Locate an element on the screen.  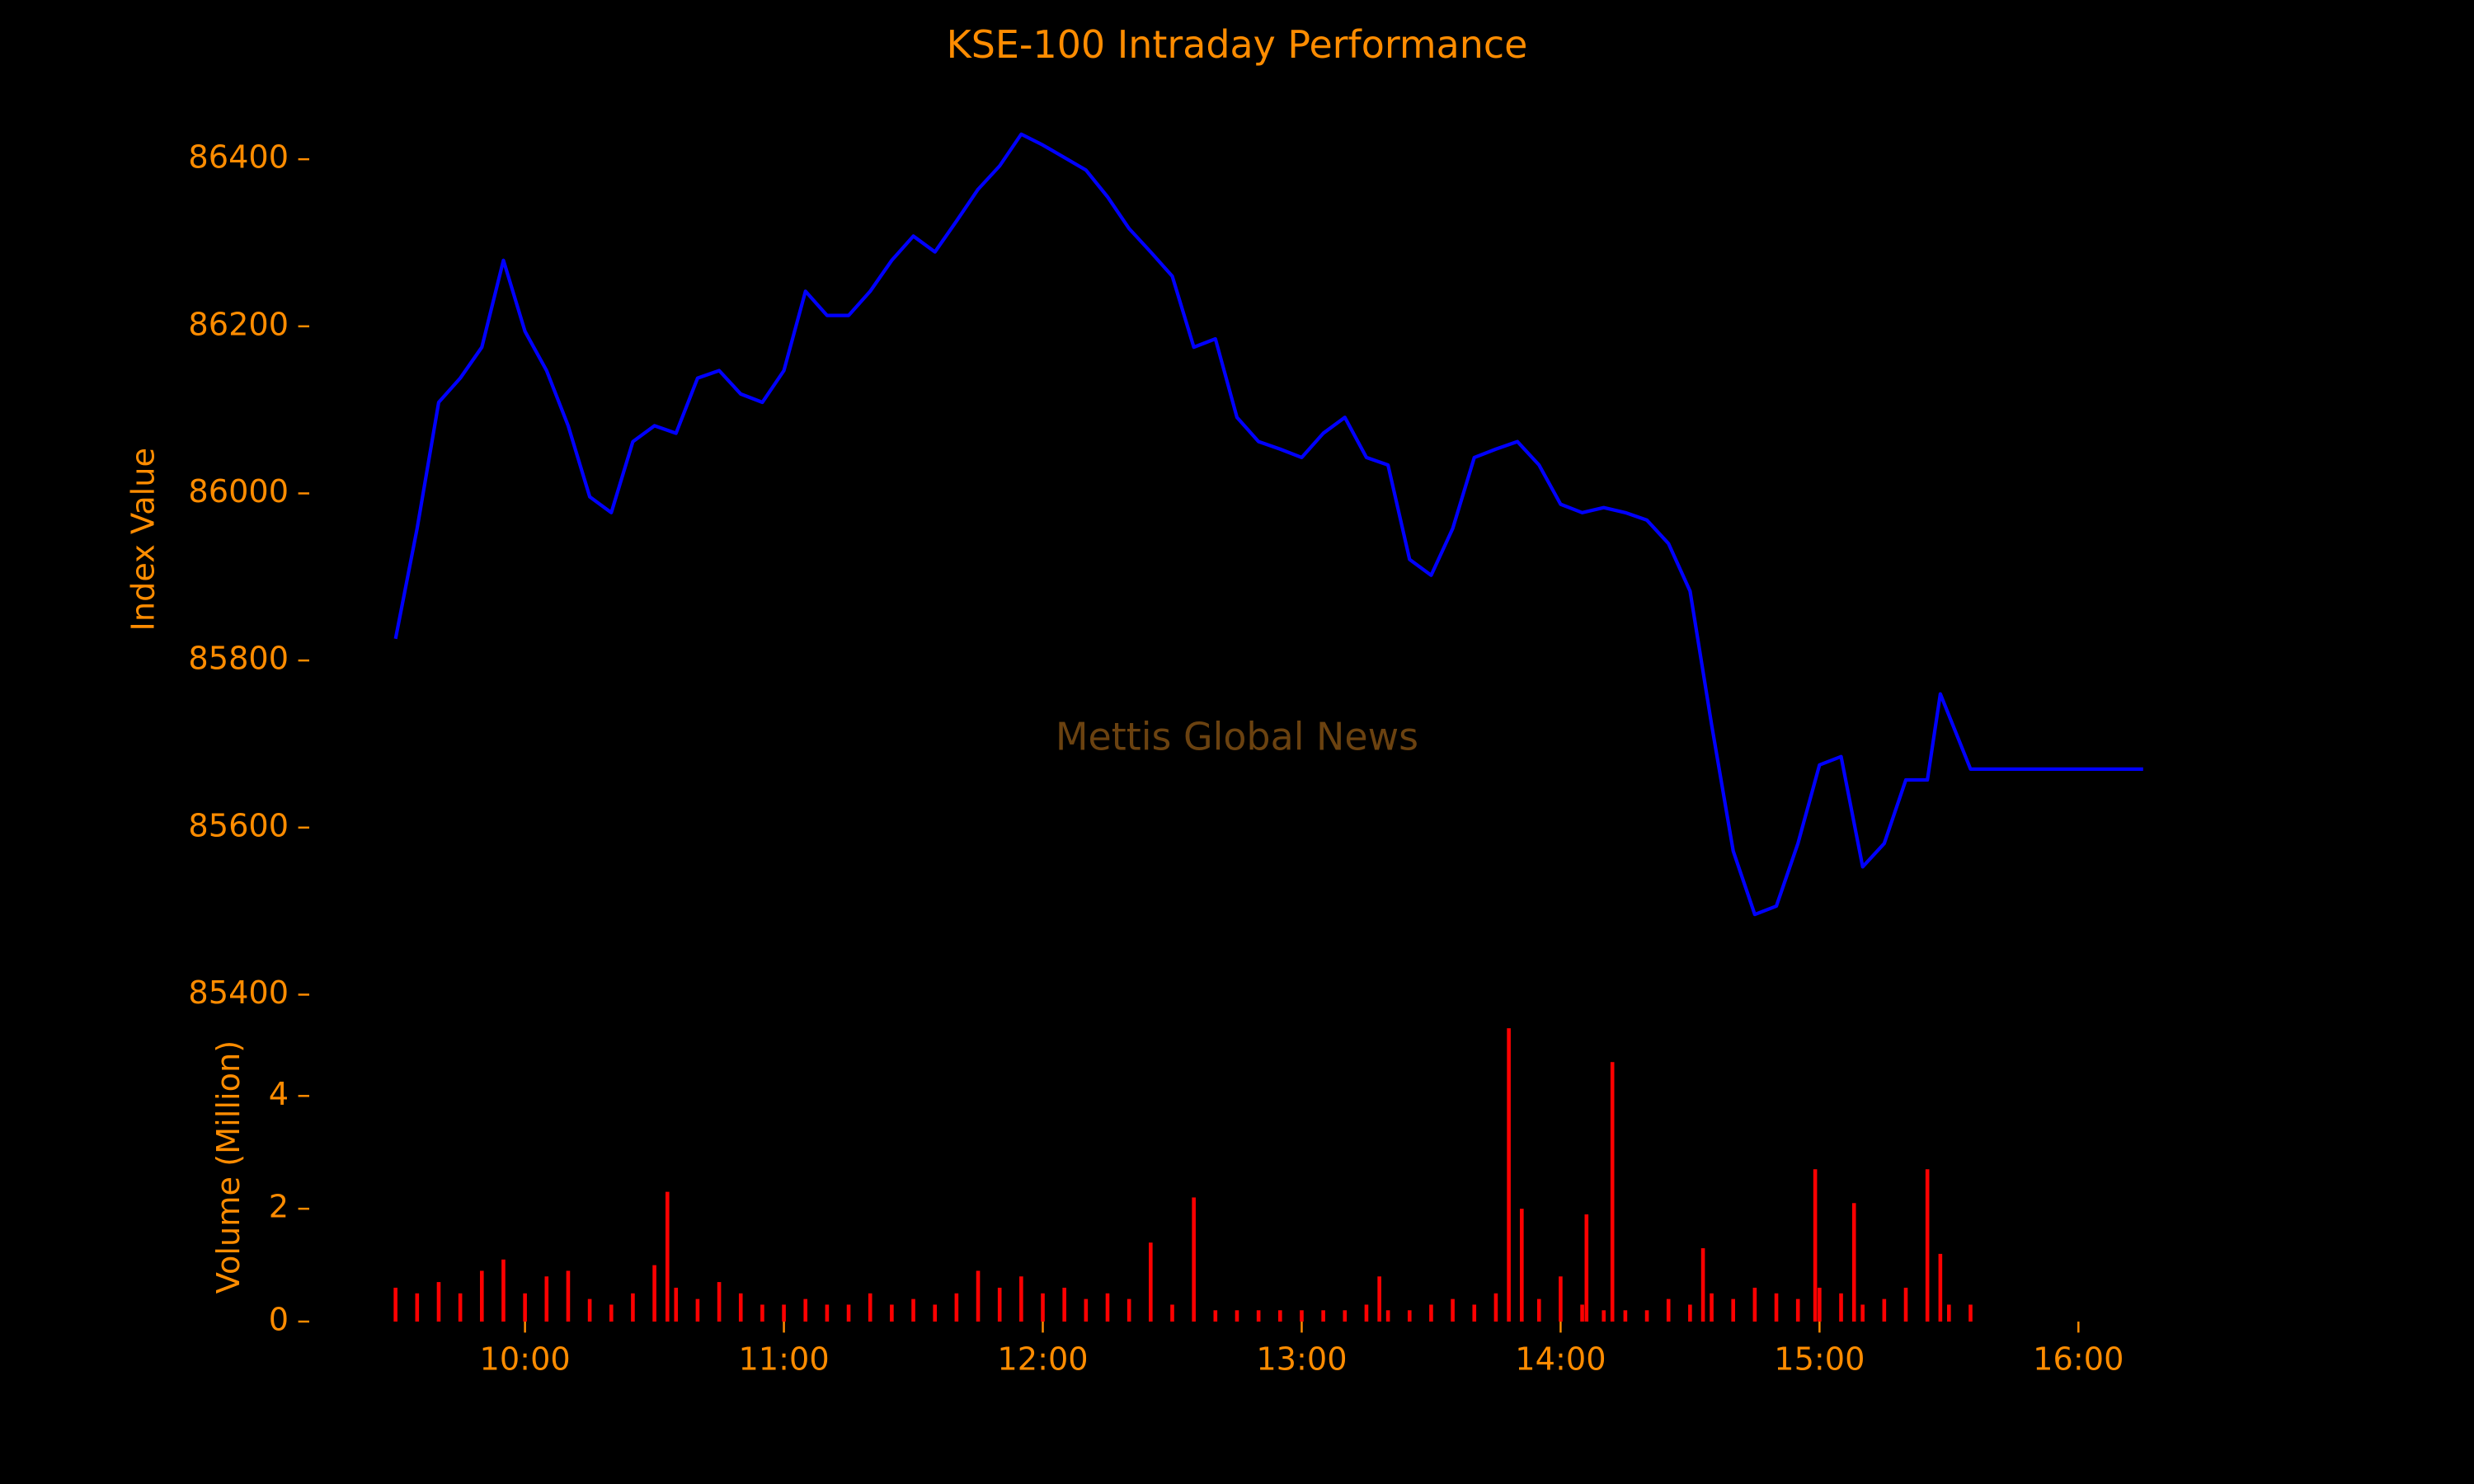
y-tick-label: 85400 is located at coordinates (238, 993).